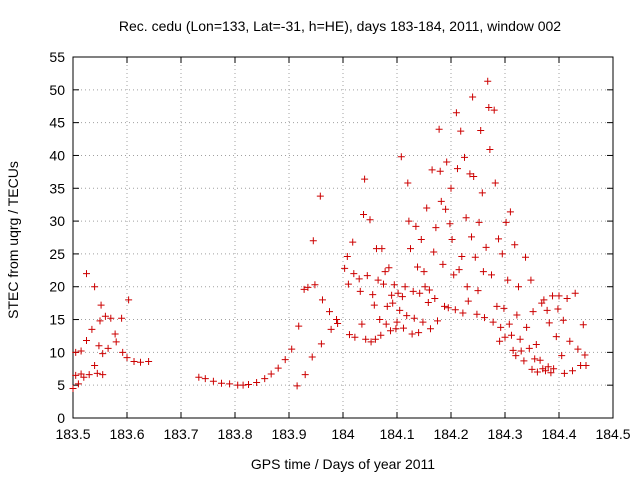  What do you see at coordinates (396, 434) in the screenshot?
I see `x-tick-label: 184.1` at bounding box center [396, 434].